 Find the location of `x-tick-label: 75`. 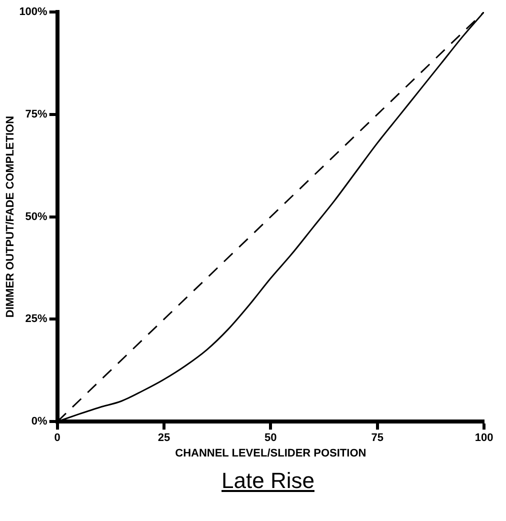

x-tick-label: 75 is located at coordinates (377, 438).